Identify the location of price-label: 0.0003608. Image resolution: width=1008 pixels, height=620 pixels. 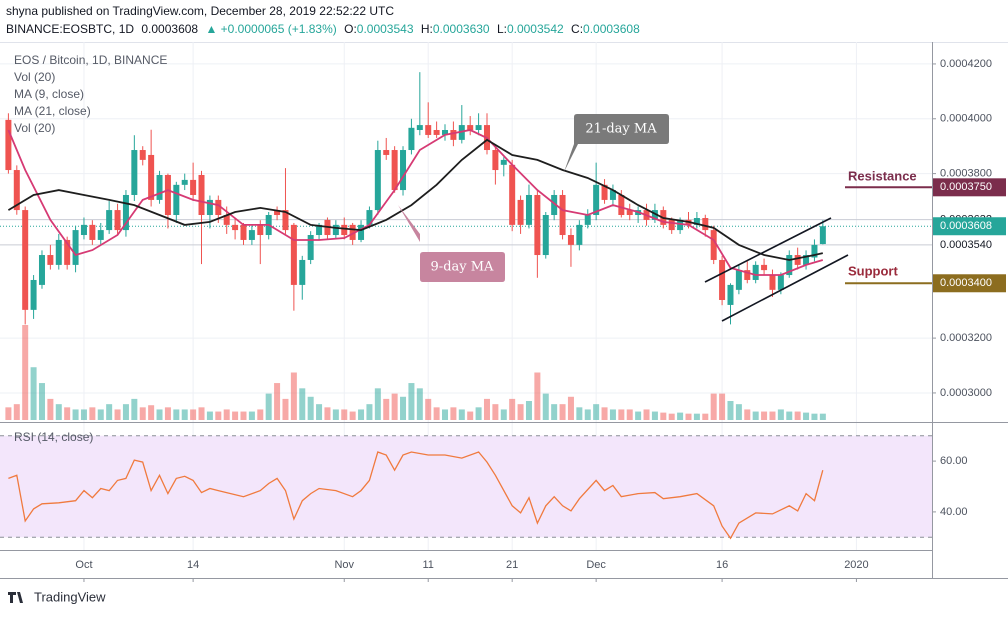
(966, 226).